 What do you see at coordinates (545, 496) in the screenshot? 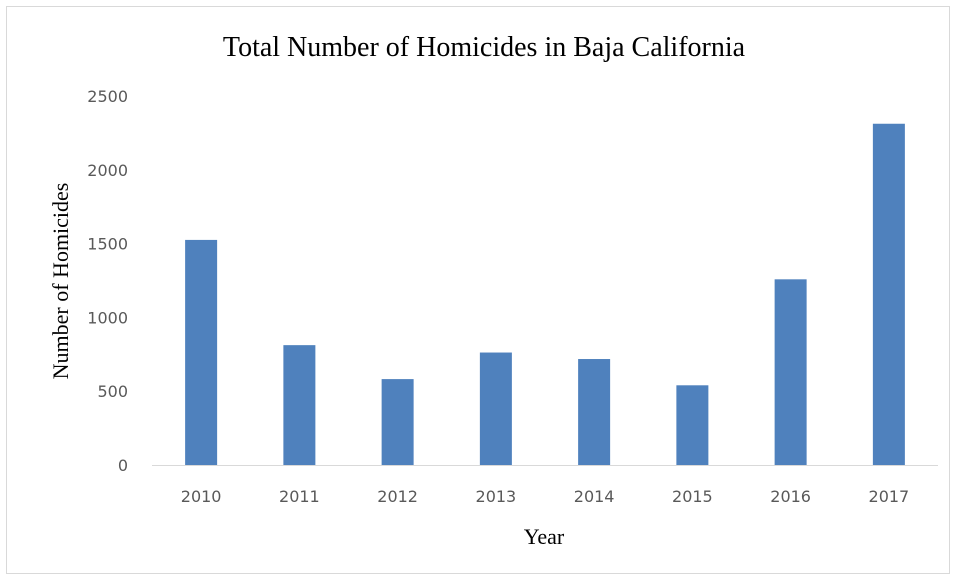
I see `x-axis-ticks: 2010 2011 2012 2013 2014 2015 2016 2017` at bounding box center [545, 496].